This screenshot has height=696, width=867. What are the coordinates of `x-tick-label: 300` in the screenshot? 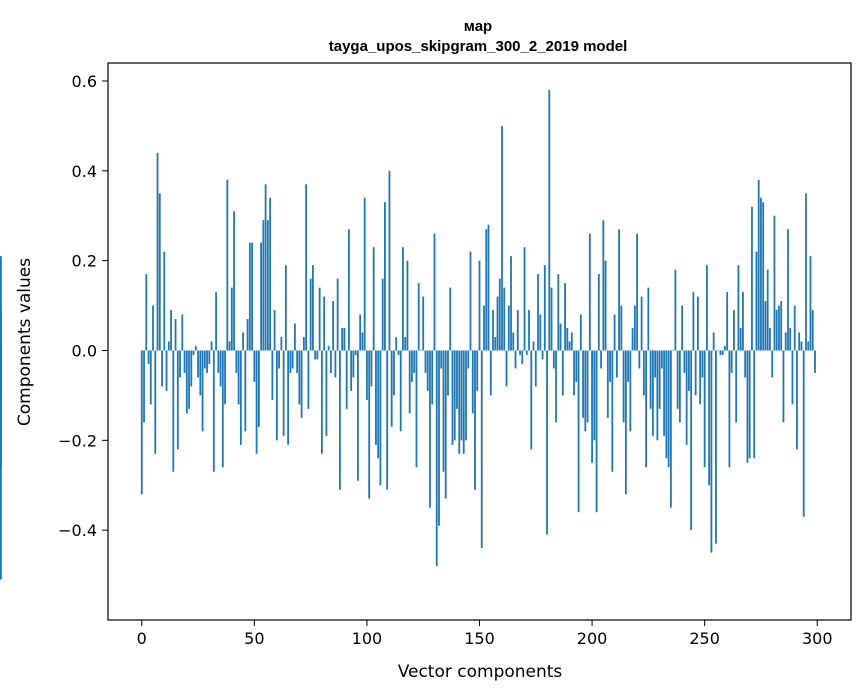 It's located at (817, 638).